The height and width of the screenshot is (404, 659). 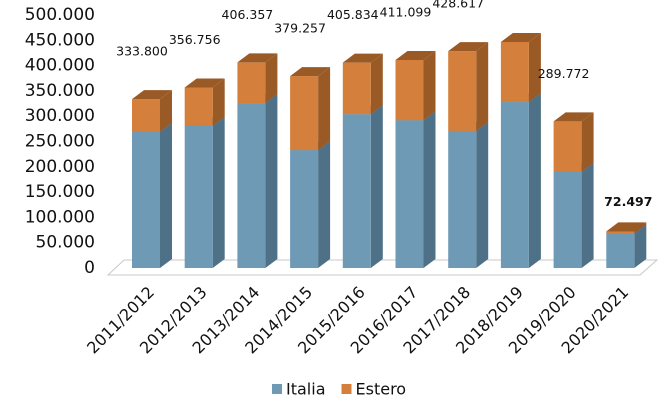 What do you see at coordinates (628, 201) in the screenshot?
I see `total-label: 72.497` at bounding box center [628, 201].